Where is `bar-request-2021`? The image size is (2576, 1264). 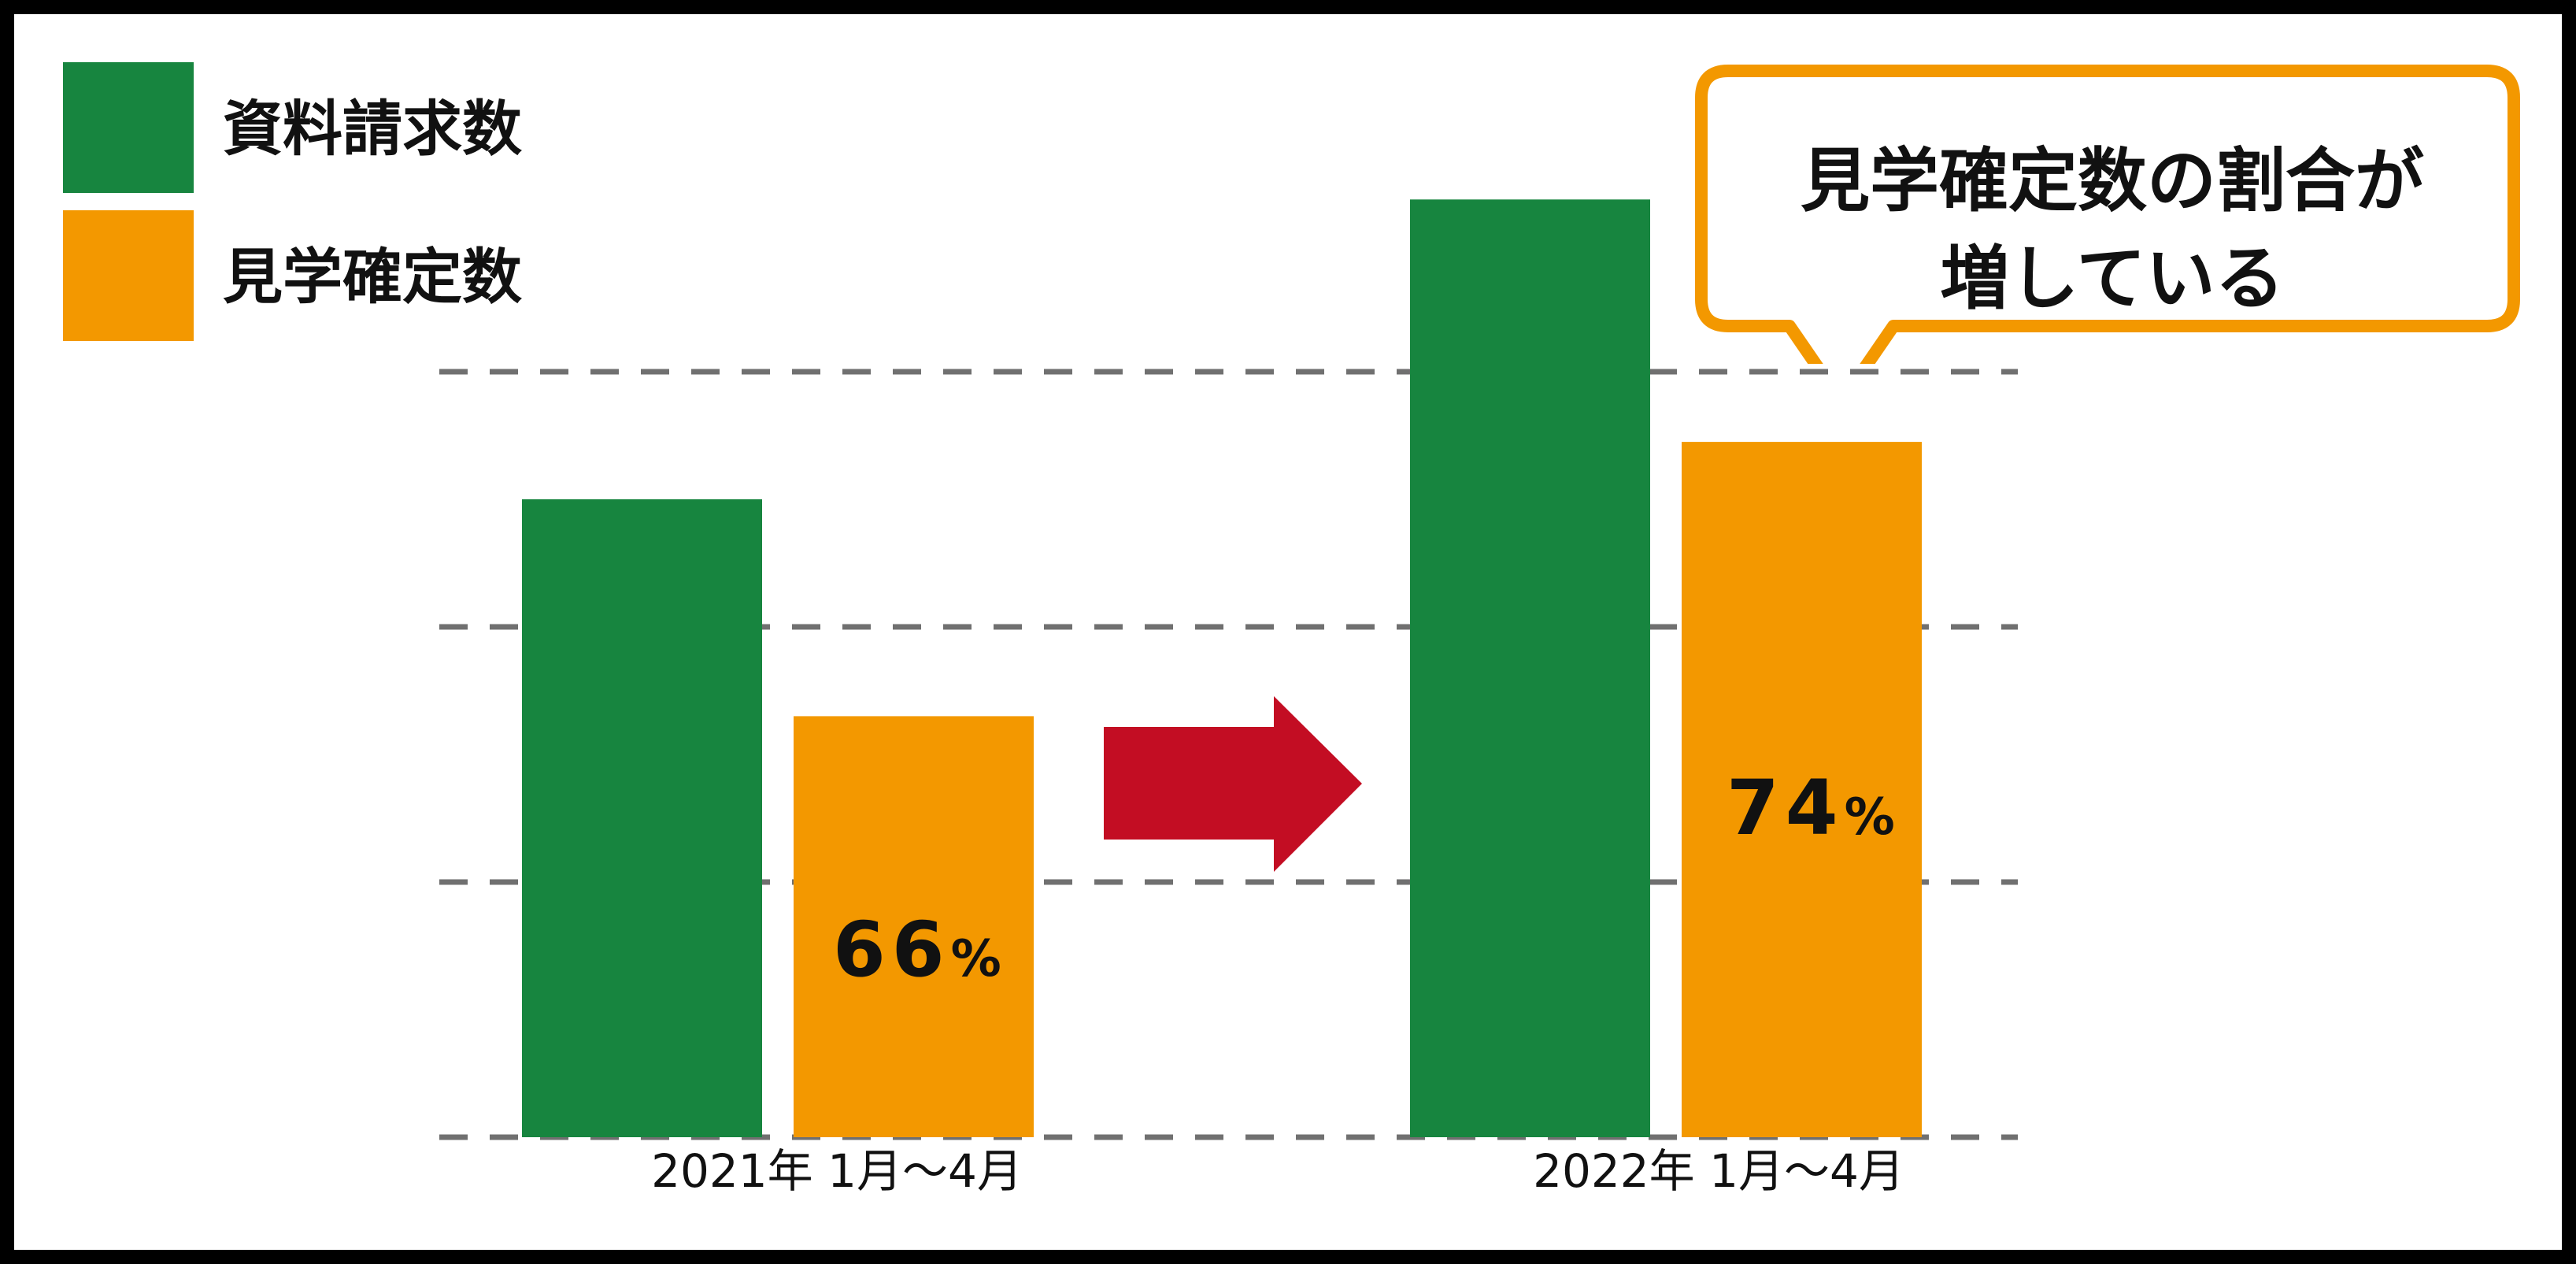 bar-request-2021 is located at coordinates (642, 818).